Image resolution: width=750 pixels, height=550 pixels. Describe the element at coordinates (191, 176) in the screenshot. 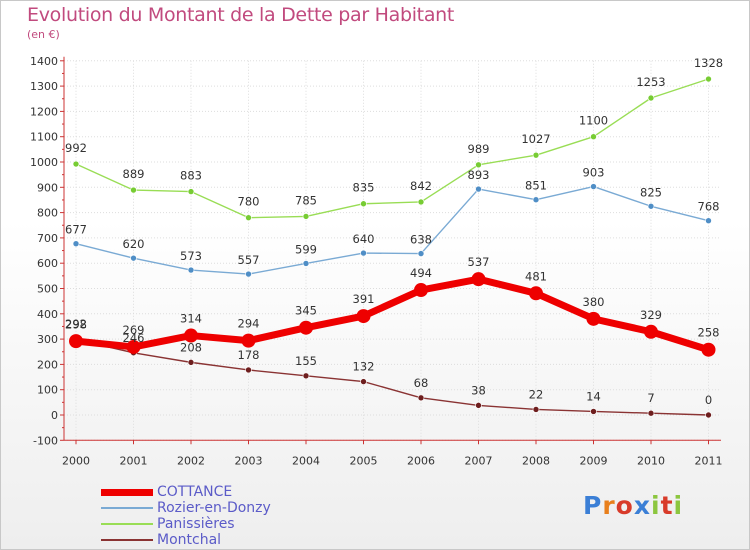

I see `data-label-panissi-res: 883` at that location.